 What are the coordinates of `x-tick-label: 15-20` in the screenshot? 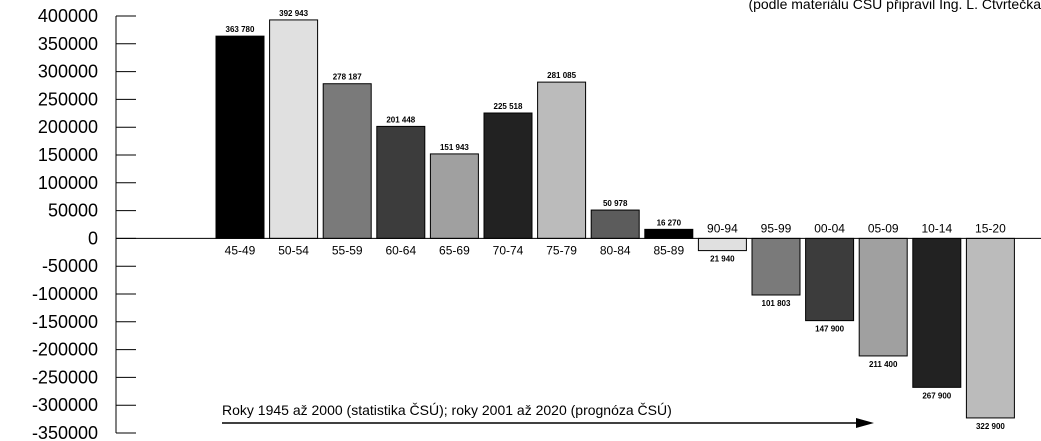 It's located at (990, 228).